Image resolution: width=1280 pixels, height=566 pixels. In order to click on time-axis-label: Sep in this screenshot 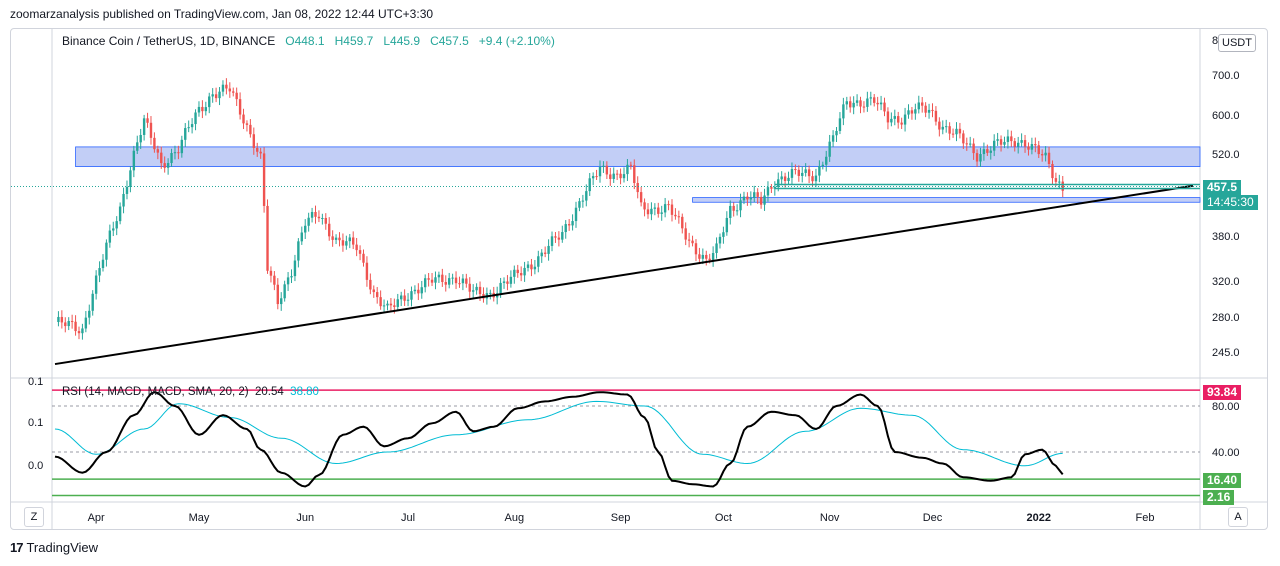, I will do `click(621, 518)`.